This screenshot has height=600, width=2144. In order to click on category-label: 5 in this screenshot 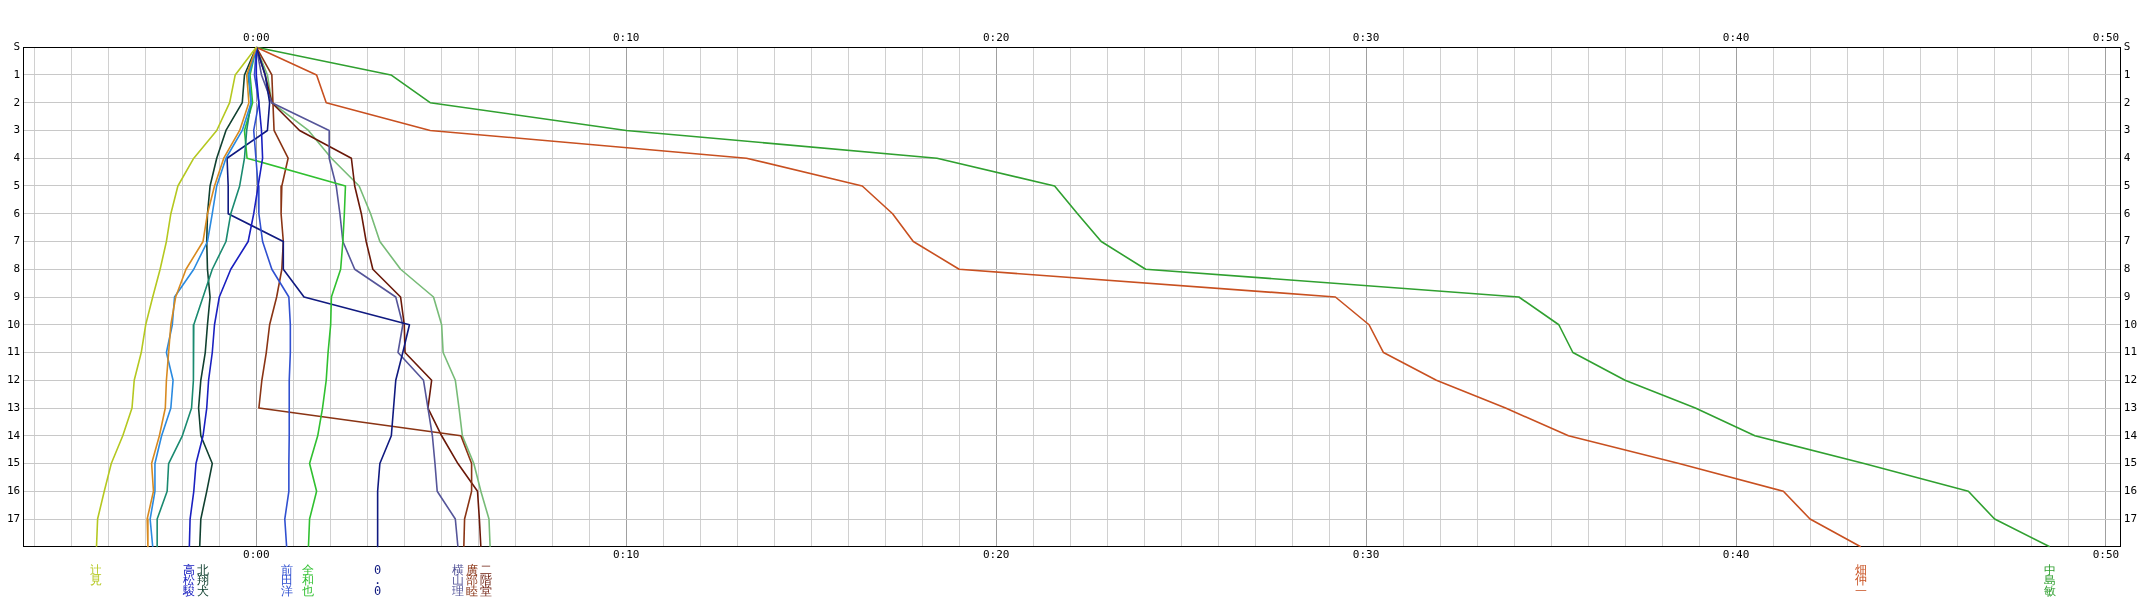, I will do `click(17, 185)`.